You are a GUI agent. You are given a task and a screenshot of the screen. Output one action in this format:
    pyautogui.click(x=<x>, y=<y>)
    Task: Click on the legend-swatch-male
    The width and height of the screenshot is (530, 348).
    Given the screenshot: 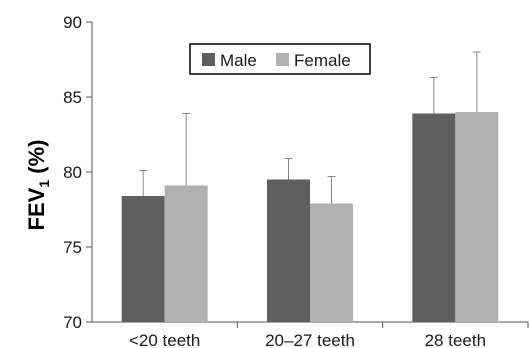 What is the action you would take?
    pyautogui.click(x=208, y=59)
    